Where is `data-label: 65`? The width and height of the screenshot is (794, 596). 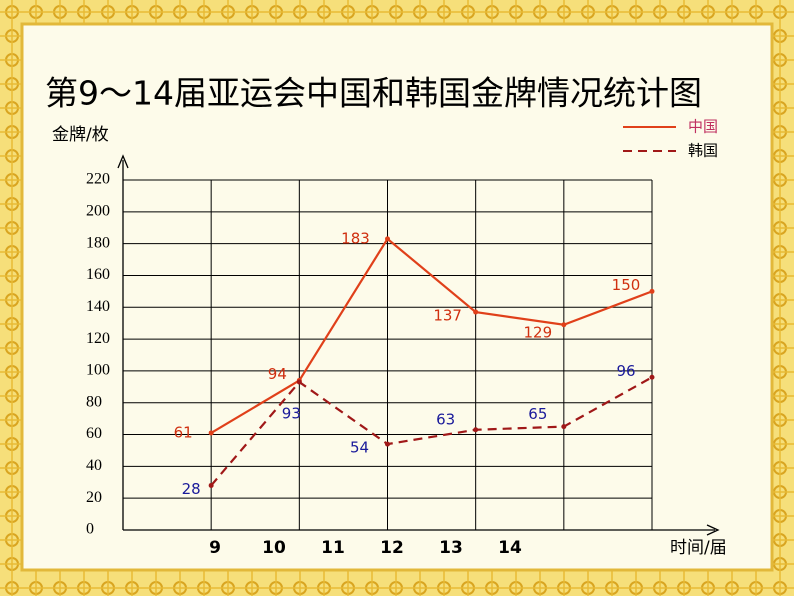
data-label: 65 is located at coordinates (537, 414).